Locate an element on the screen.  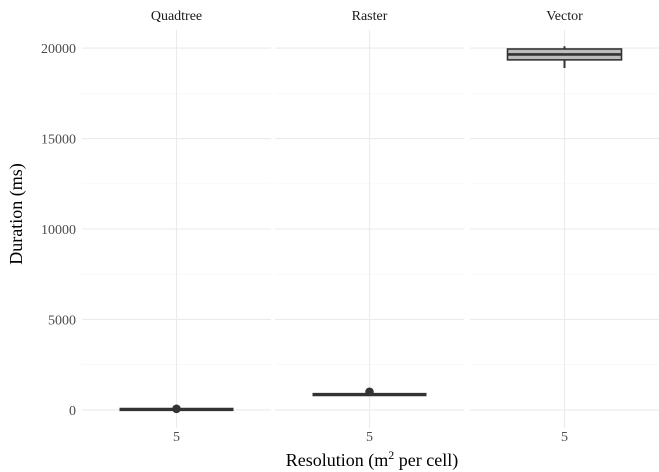
y-tick-label: 10000 is located at coordinates (58, 230).